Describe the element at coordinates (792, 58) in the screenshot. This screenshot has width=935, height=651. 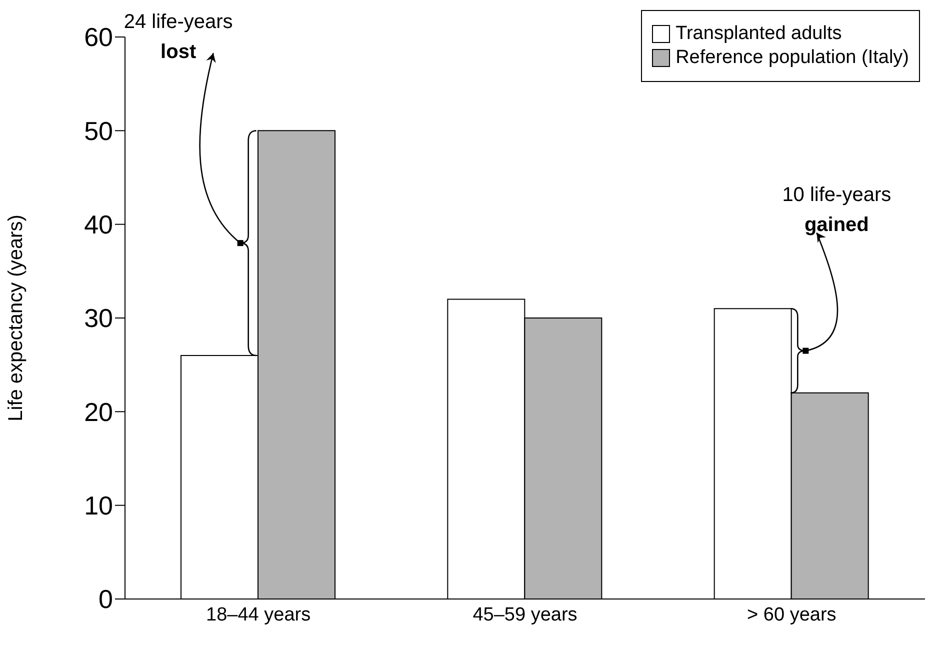
I see `legend-label: Reference population (Italy)` at that location.